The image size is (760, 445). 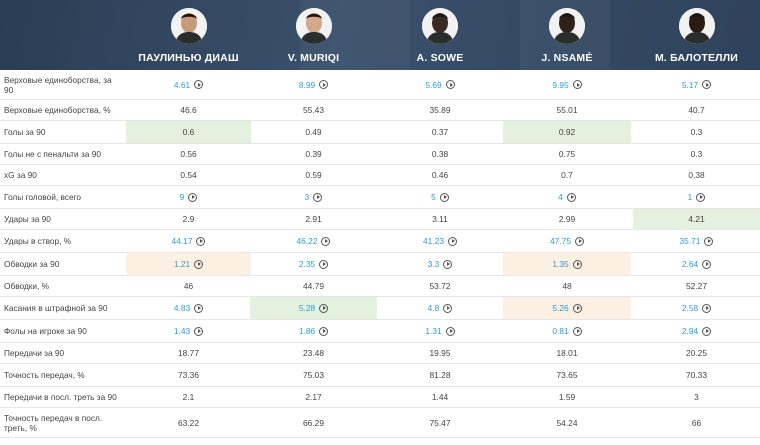 I want to click on metric-value-cell: 4.61, so click(x=188, y=84).